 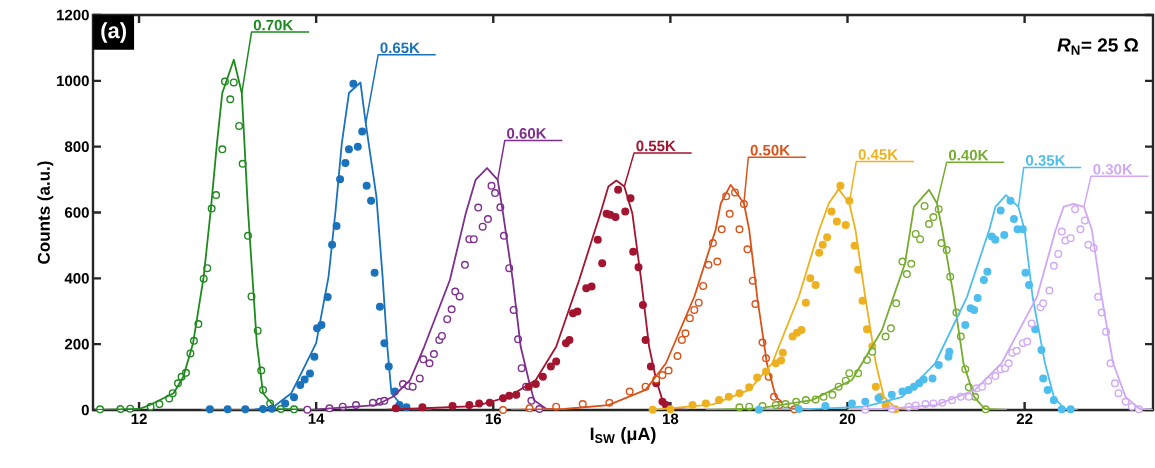 I want to click on text: 0.35K, so click(x=1046, y=160).